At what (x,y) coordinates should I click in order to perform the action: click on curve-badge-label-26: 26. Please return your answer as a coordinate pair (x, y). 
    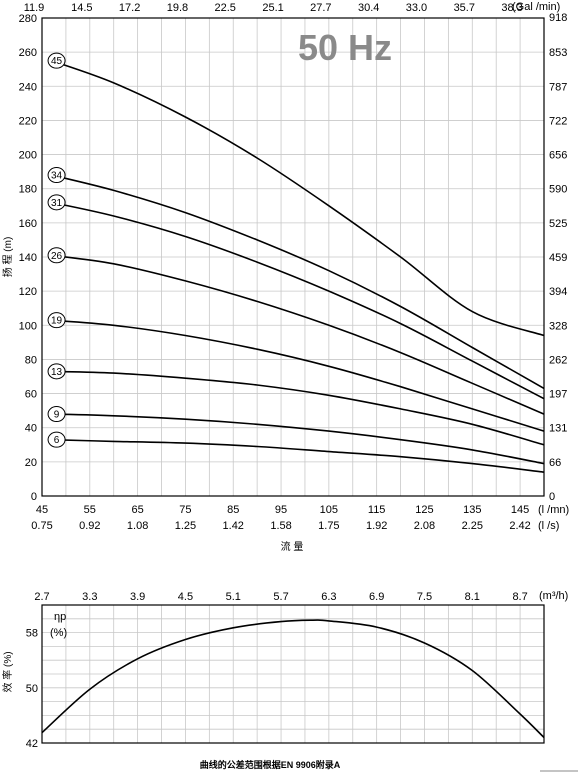
    Looking at the image, I should click on (57, 256).